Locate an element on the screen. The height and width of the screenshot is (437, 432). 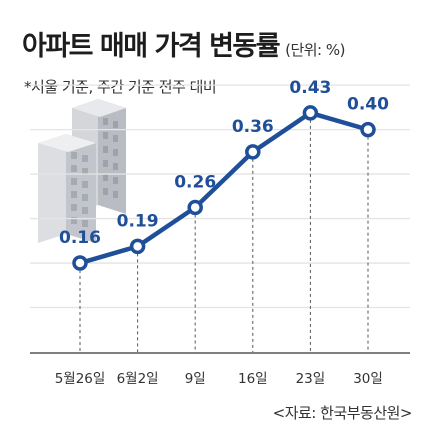
data-label: 0.36 is located at coordinates (253, 127).